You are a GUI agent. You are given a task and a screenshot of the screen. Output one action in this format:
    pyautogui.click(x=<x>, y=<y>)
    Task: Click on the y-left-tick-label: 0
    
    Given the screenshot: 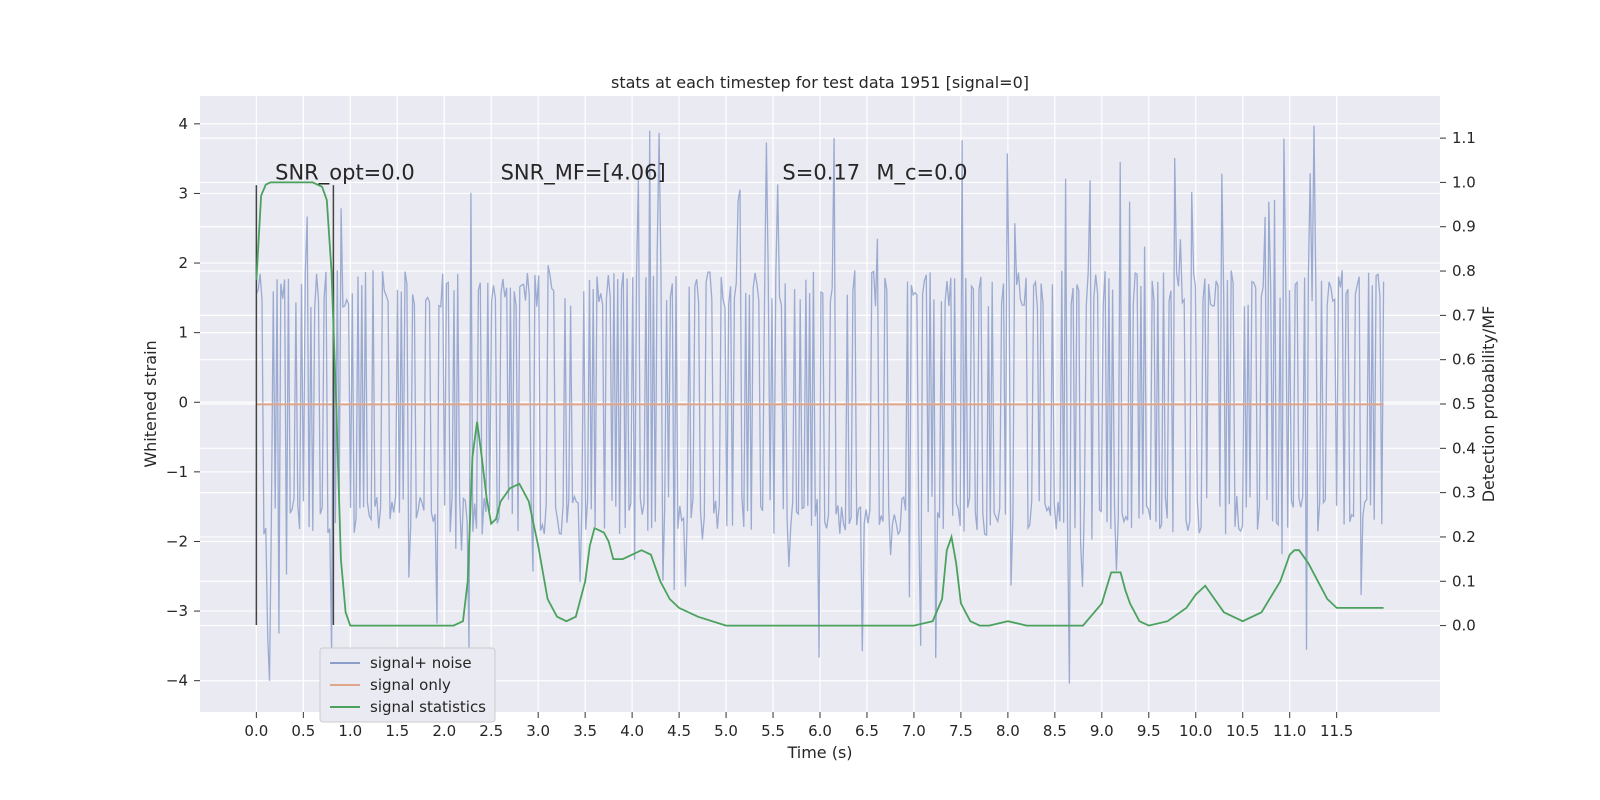 What is the action you would take?
    pyautogui.click(x=183, y=402)
    